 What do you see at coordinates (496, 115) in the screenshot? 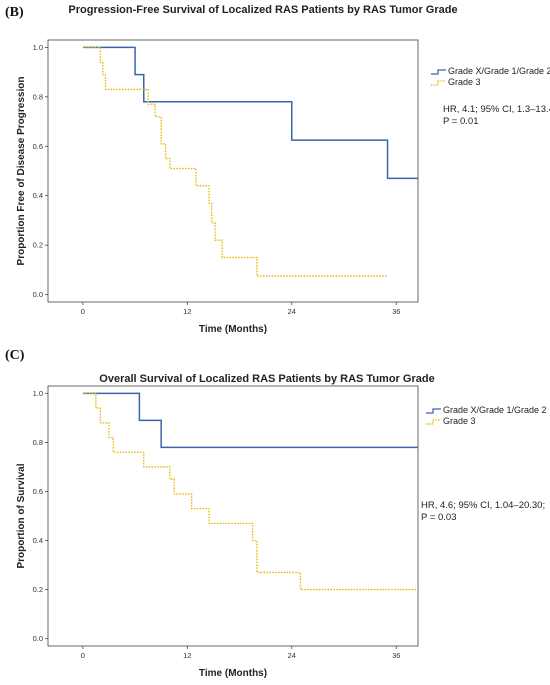
I see `hr-annotation: HR, 4.1; 95% CI, 1.3–13.4; P = 0.01` at bounding box center [496, 115].